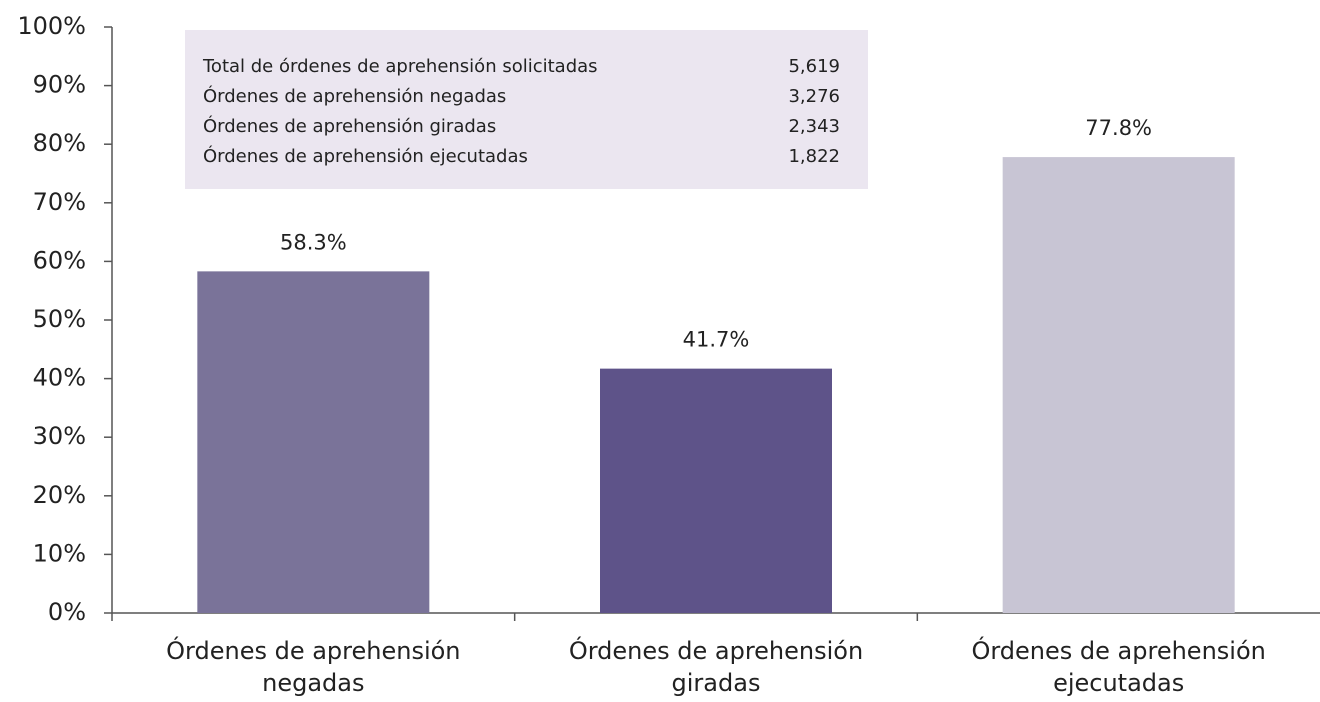 This screenshot has width=1320, height=702. Describe the element at coordinates (814, 156) in the screenshot. I see `inset-value: 1,822` at that location.